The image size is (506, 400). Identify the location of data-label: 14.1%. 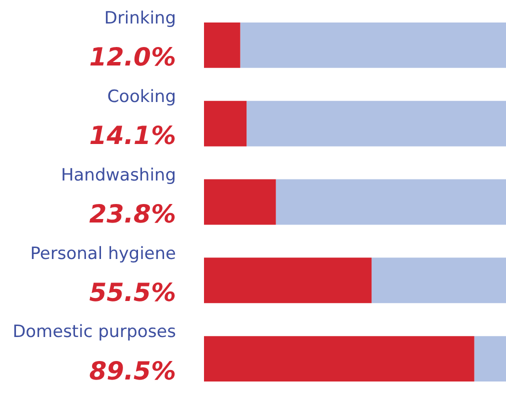
(132, 135).